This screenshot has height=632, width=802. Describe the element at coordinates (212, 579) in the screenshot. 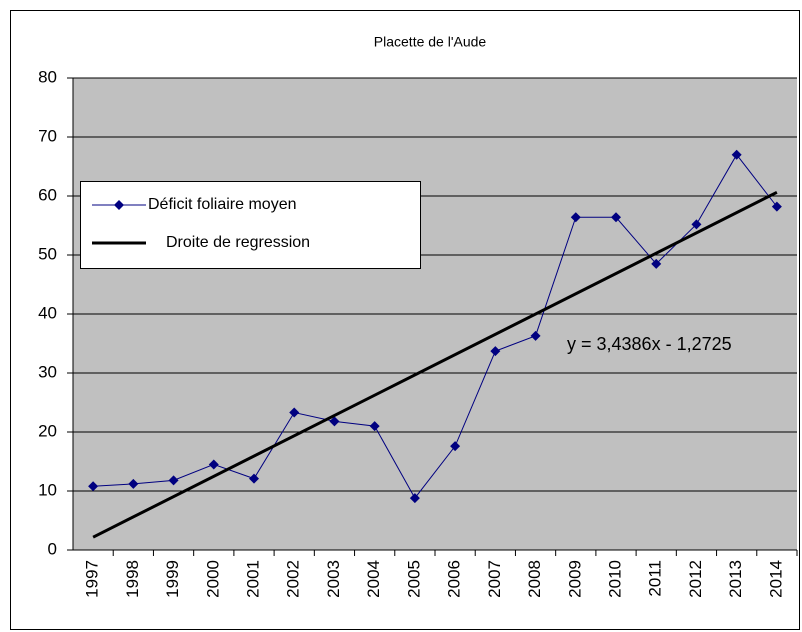

I see `x-tick-label: 2000` at that location.